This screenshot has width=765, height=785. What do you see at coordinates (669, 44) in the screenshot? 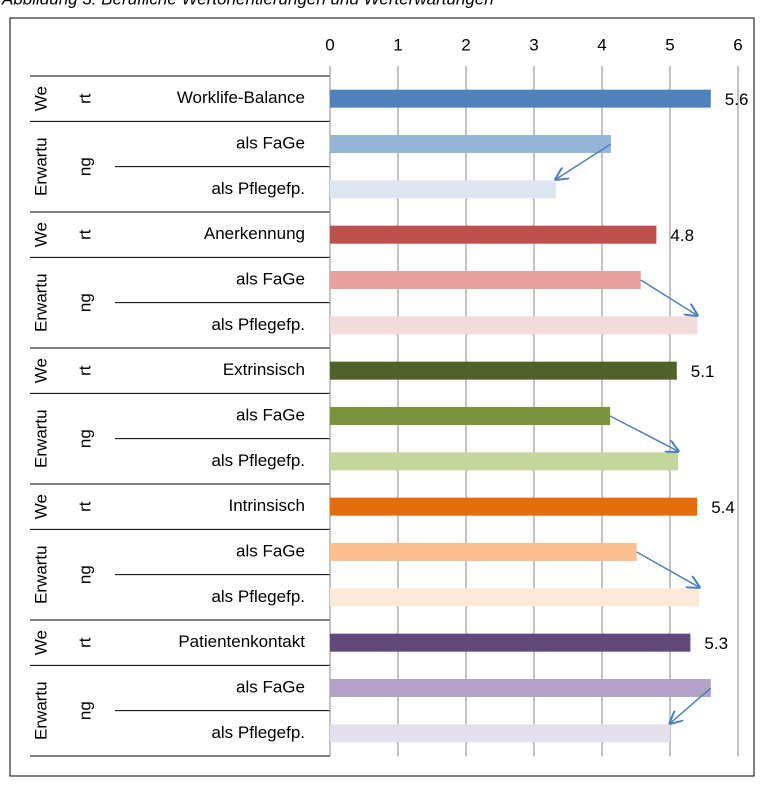
I see `x-tick-label: 5` at bounding box center [669, 44].